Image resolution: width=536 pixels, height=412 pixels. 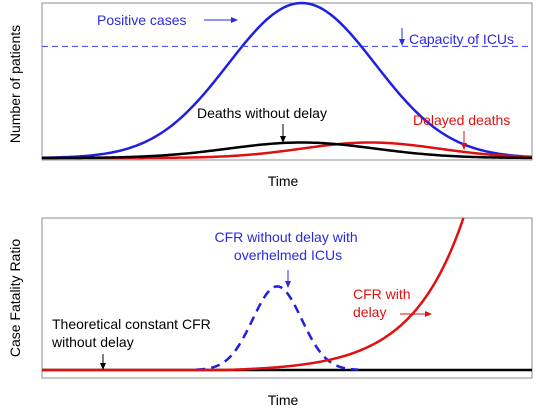 What do you see at coordinates (402, 37) in the screenshot?
I see `icu-capacity-arrow` at bounding box center [402, 37].